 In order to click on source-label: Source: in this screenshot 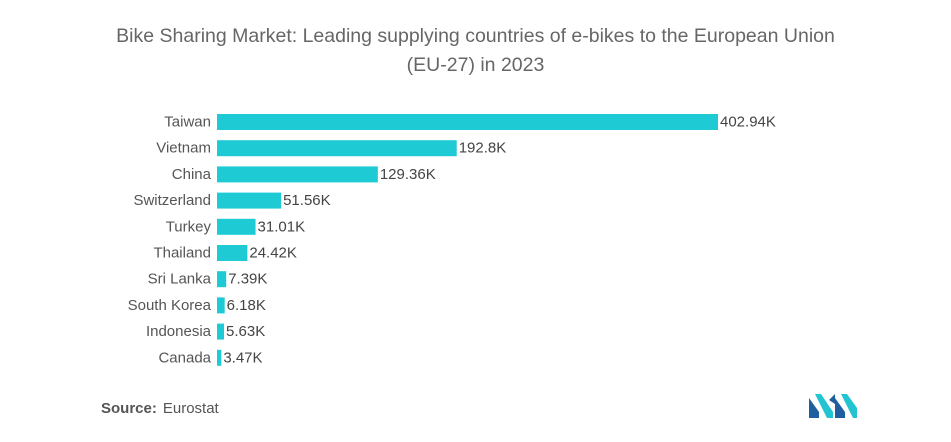, I will do `click(129, 408)`.